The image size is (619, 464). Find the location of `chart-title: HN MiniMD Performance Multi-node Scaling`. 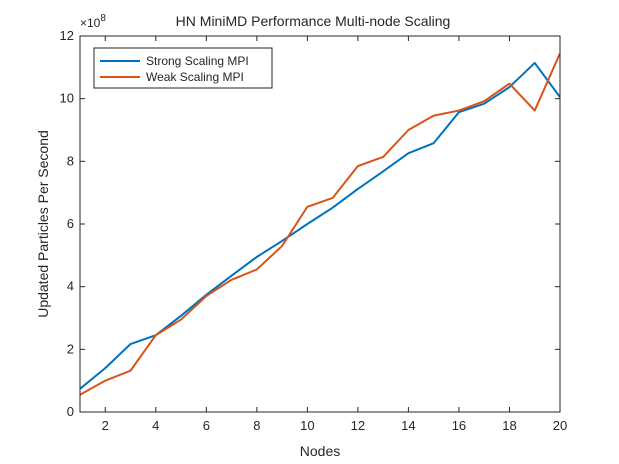

chart-title: HN MiniMD Performance Multi-node Scaling is located at coordinates (313, 21).